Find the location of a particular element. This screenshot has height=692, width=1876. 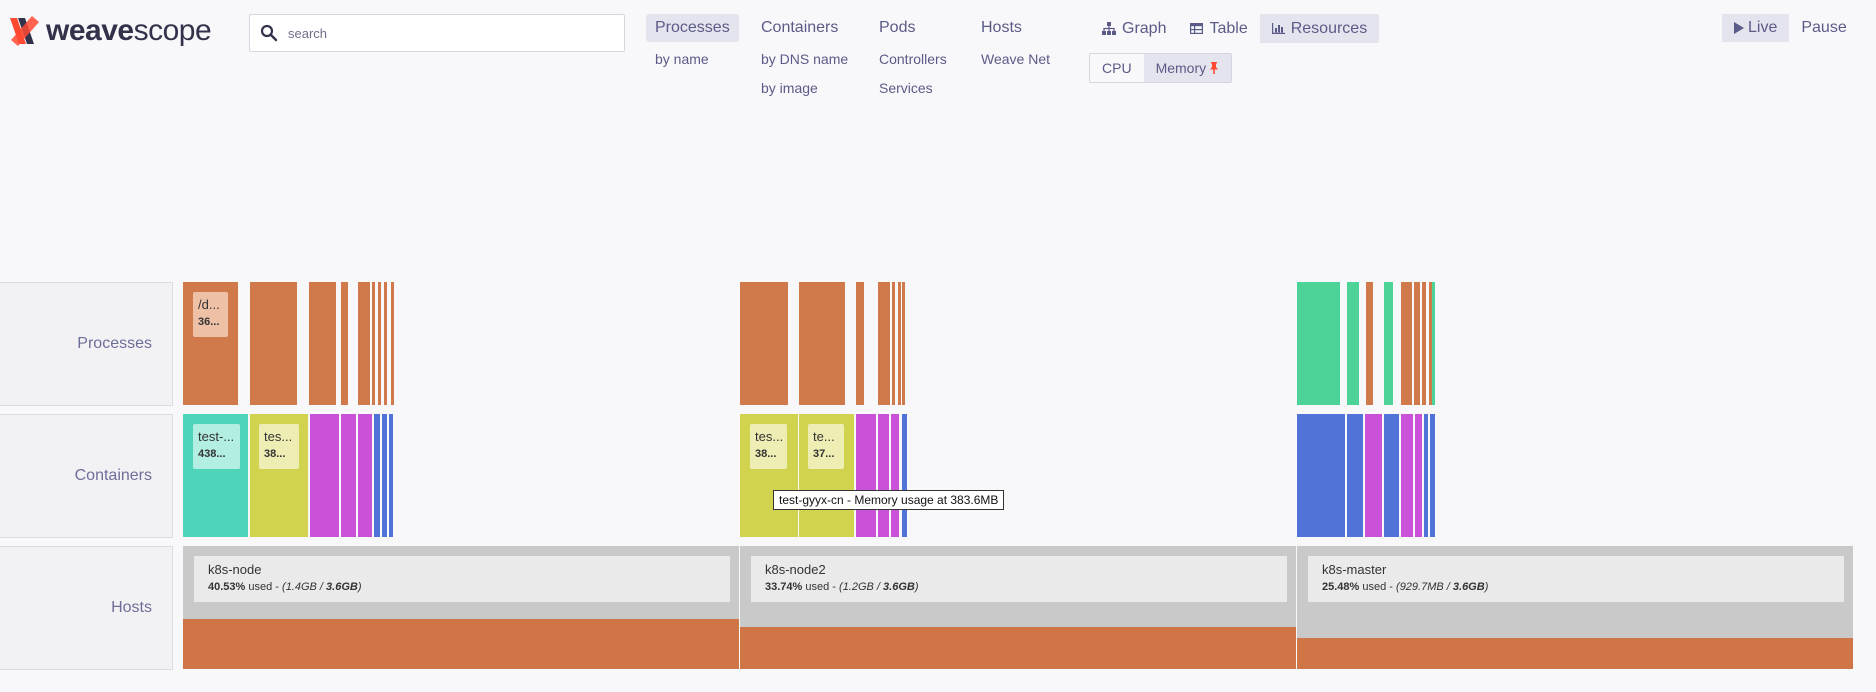

host-name: k8s-master is located at coordinates (1354, 569).